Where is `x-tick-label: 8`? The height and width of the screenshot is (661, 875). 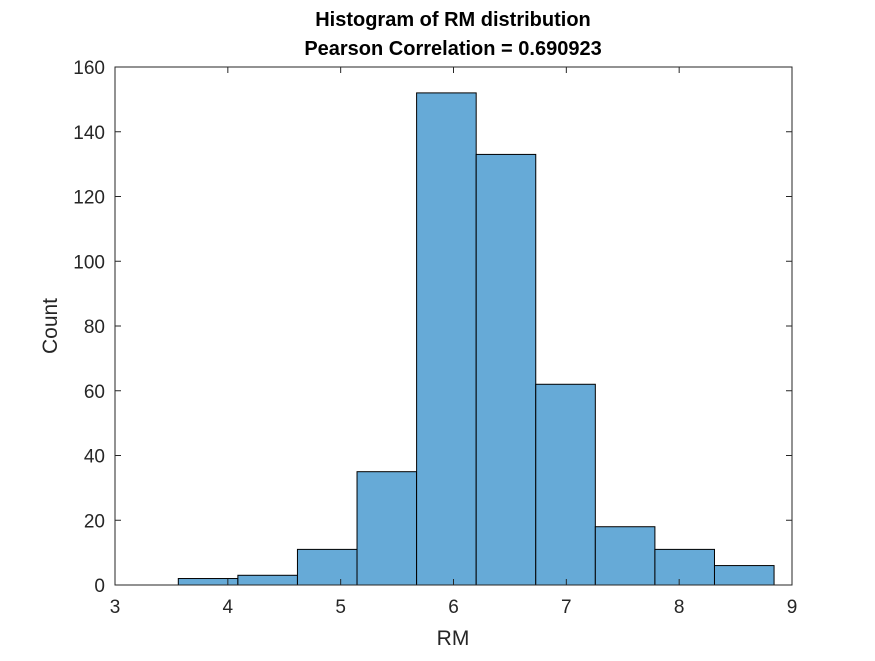 x-tick-label: 8 is located at coordinates (679, 607).